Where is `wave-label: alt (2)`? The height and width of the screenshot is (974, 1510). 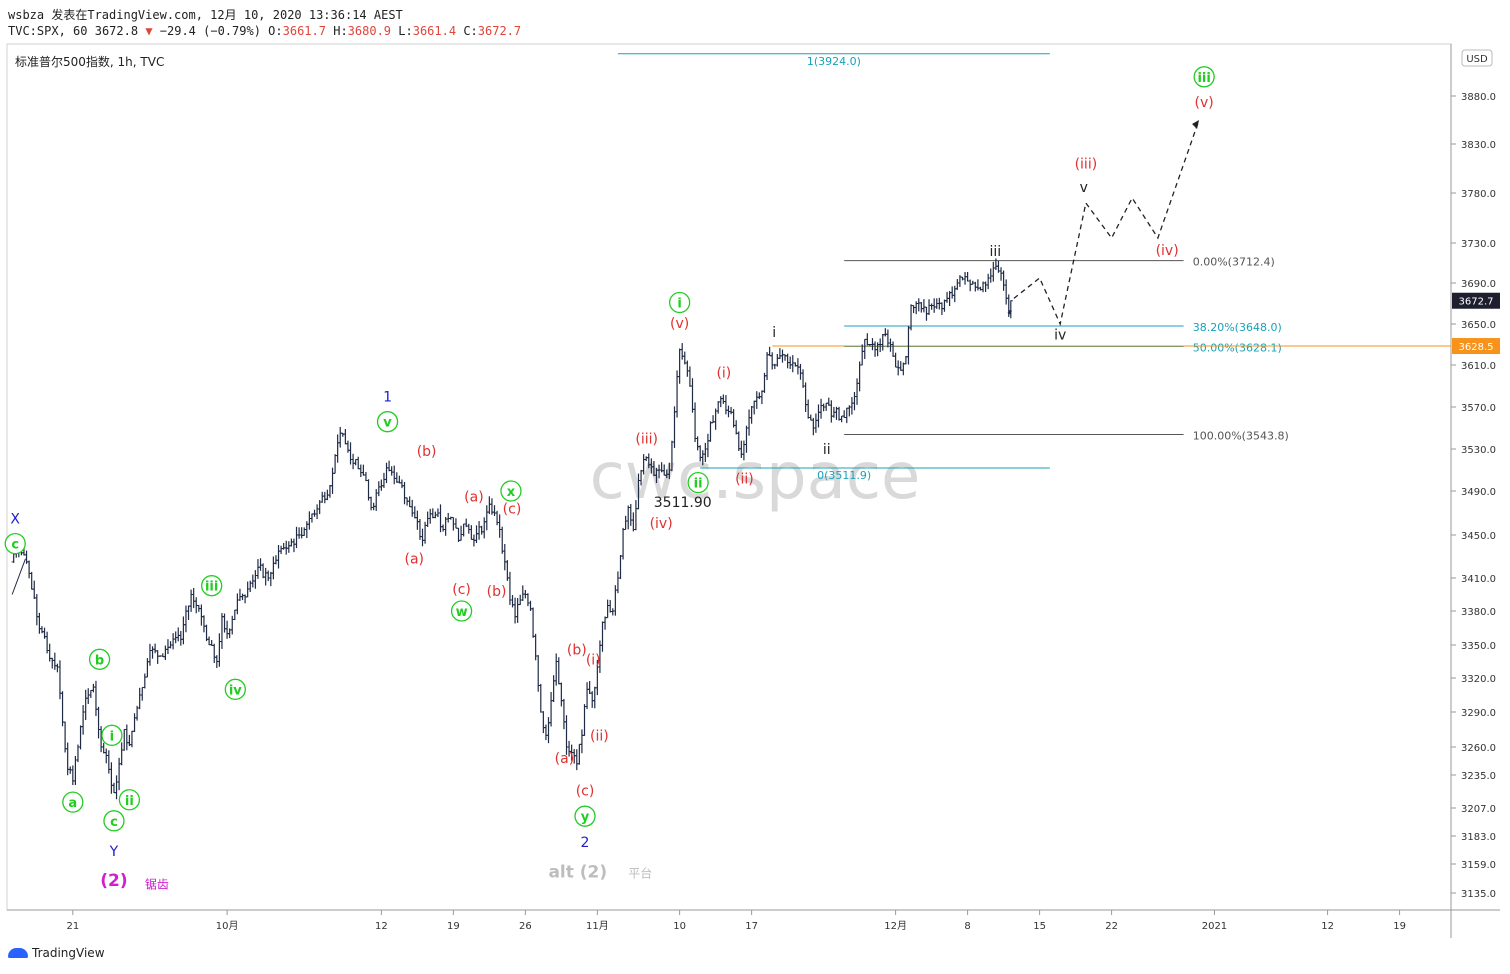
wave-label: alt (2) is located at coordinates (577, 872).